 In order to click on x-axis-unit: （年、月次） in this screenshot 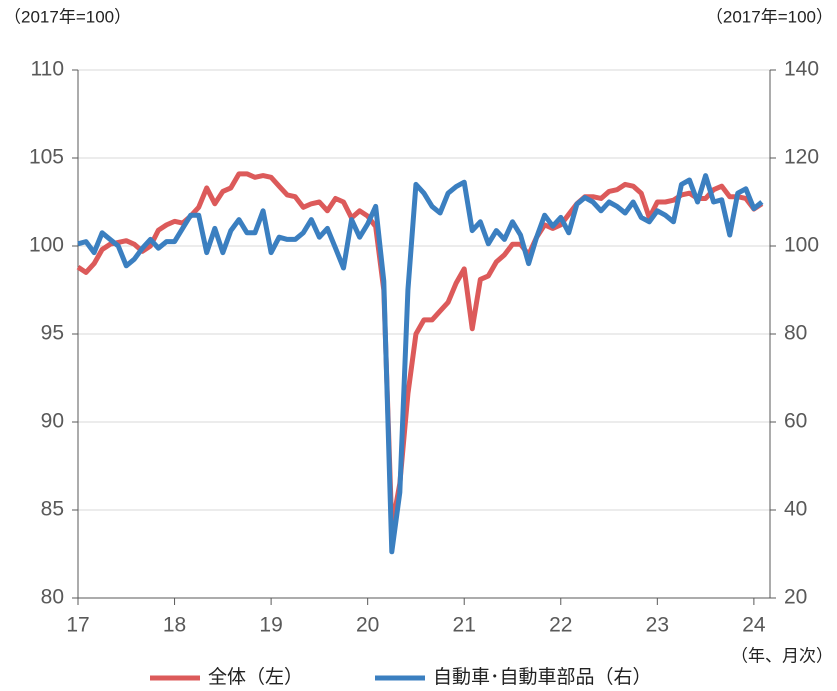, I will do `click(782, 655)`.